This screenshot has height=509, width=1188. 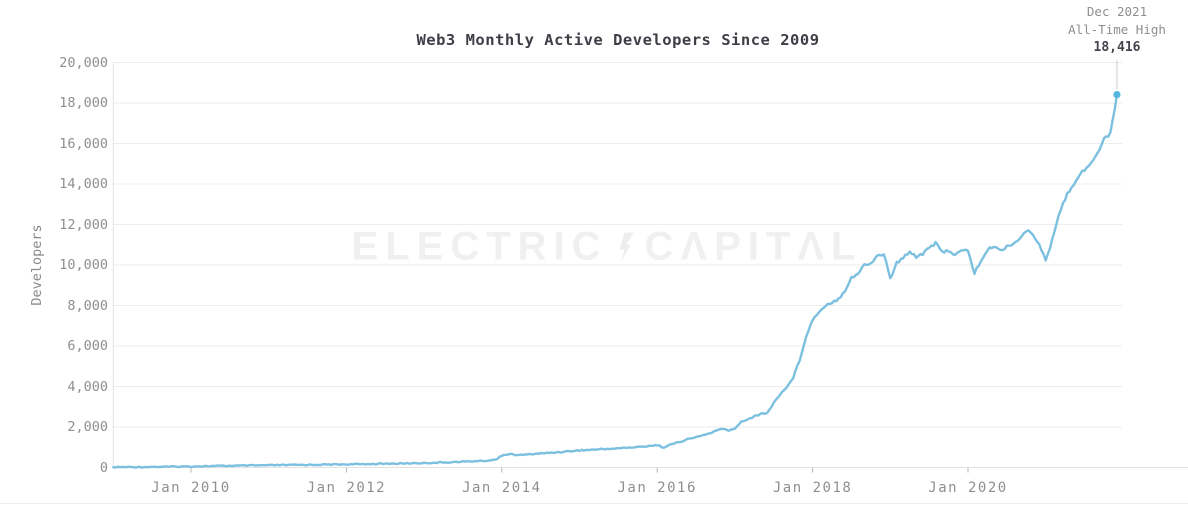 What do you see at coordinates (87, 386) in the screenshot?
I see `y-tick-label: 4,000` at bounding box center [87, 386].